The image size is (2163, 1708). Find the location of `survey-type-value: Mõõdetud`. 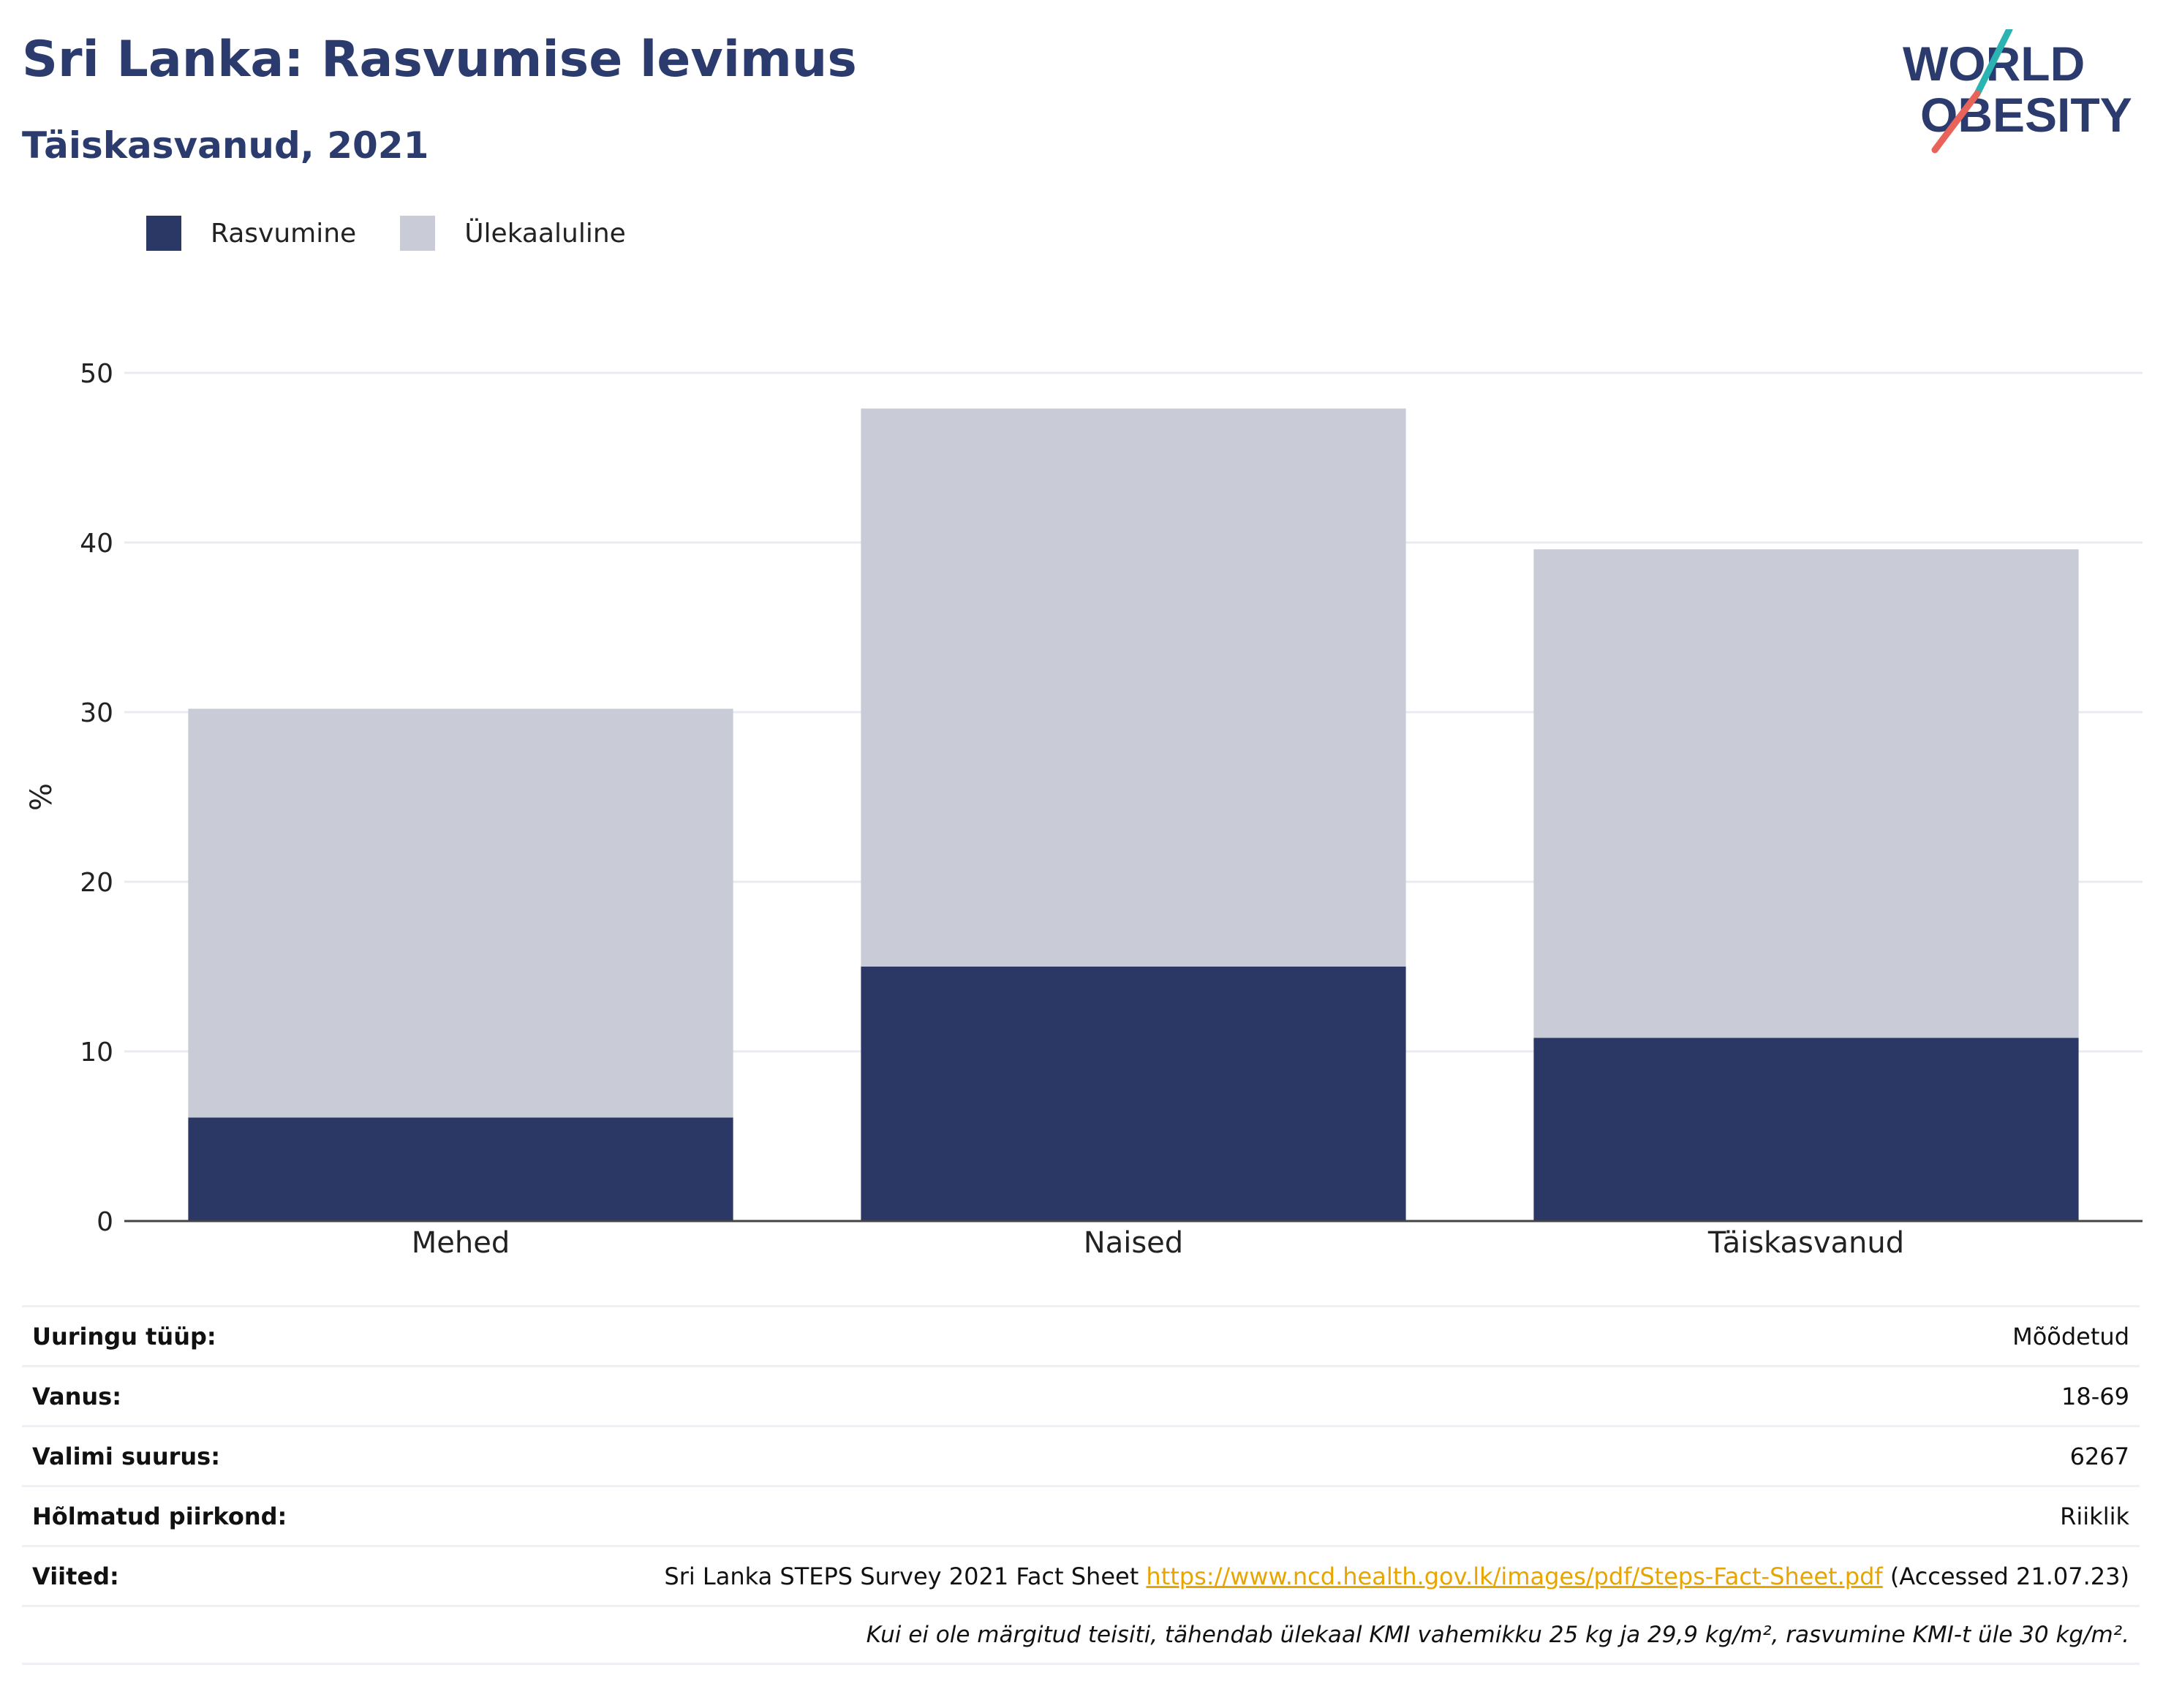

survey-type-value: Mõõdetud is located at coordinates (2070, 1336).